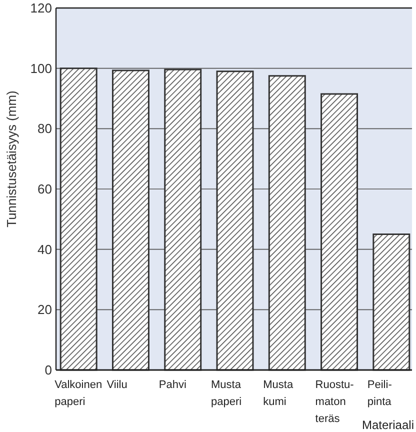 The image size is (416, 432). Describe the element at coordinates (45, 249) in the screenshot. I see `y-tick-label: 40` at that location.